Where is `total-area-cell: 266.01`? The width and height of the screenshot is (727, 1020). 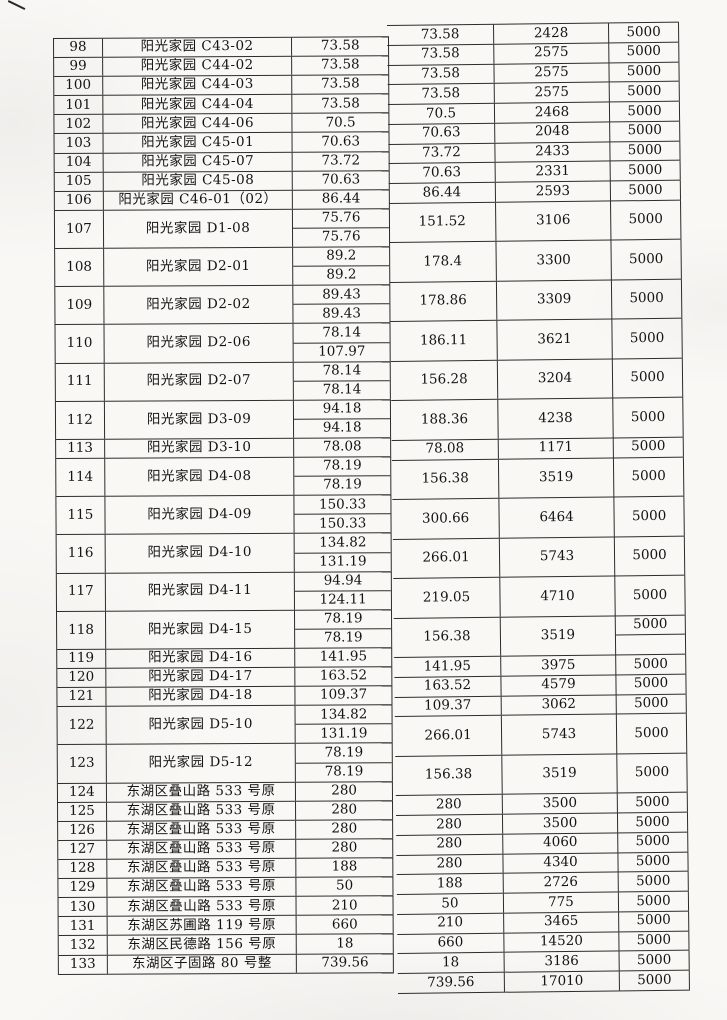
total-area-cell: 266.01 is located at coordinates (448, 735).